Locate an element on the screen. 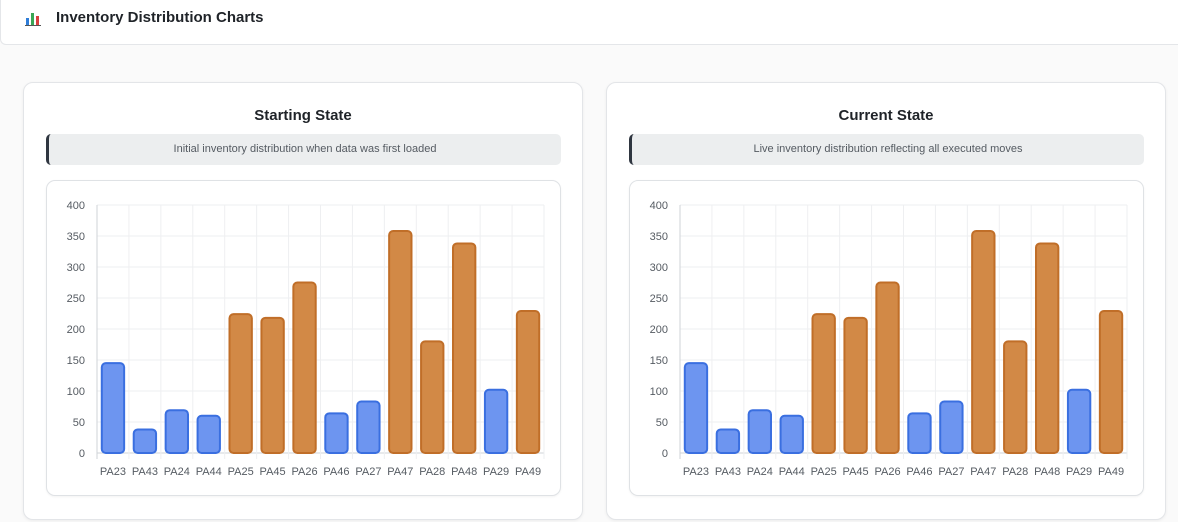 Image resolution: width=1178 pixels, height=522 pixels. page-title: Inventory Distribution Charts is located at coordinates (160, 17).